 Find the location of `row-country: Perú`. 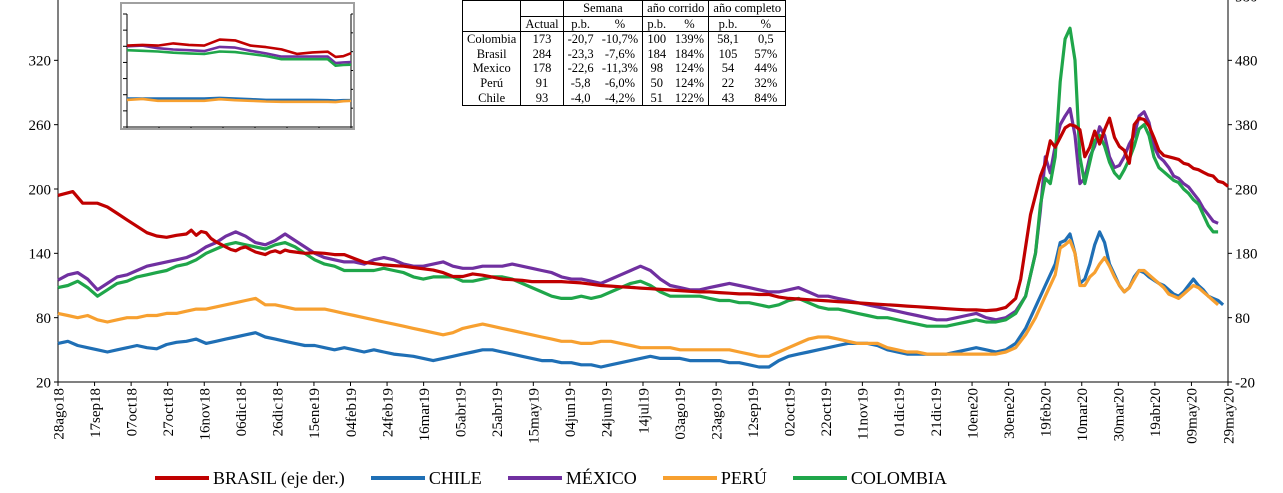

row-country: Perú is located at coordinates (491, 83).